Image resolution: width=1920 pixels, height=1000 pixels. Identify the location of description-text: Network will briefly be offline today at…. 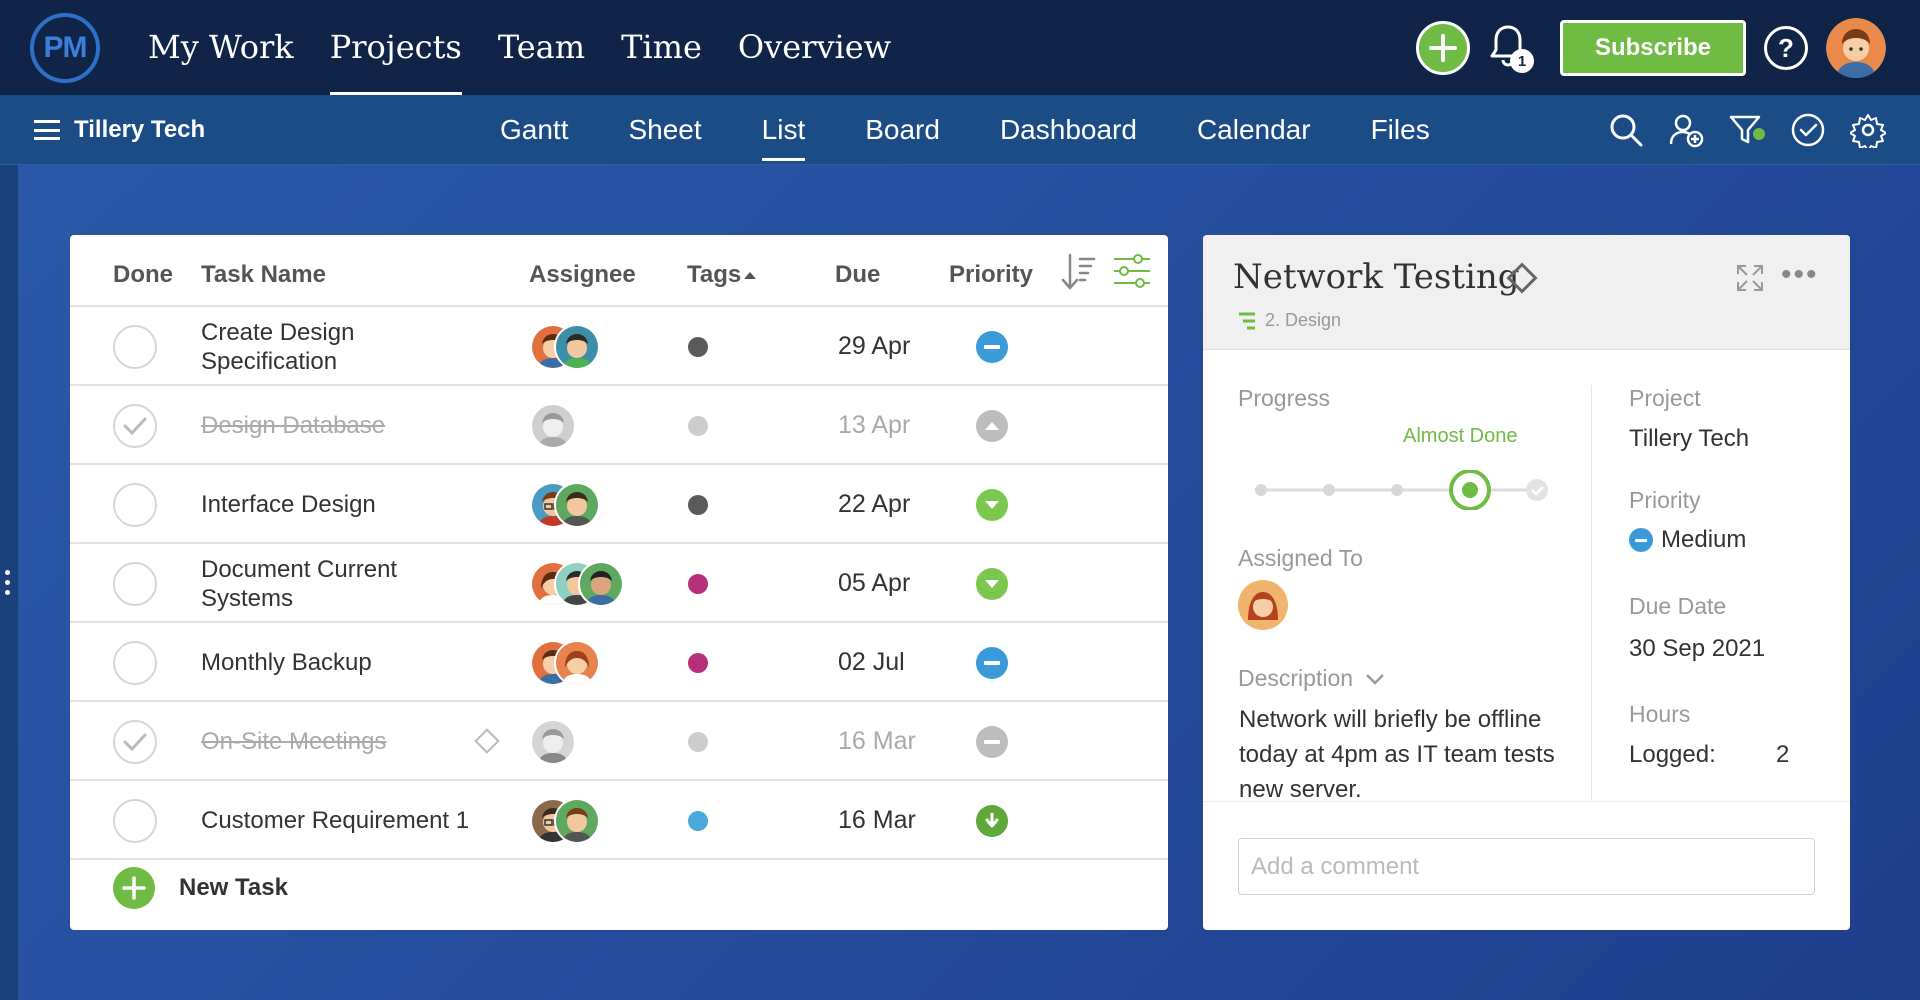
(1397, 753).